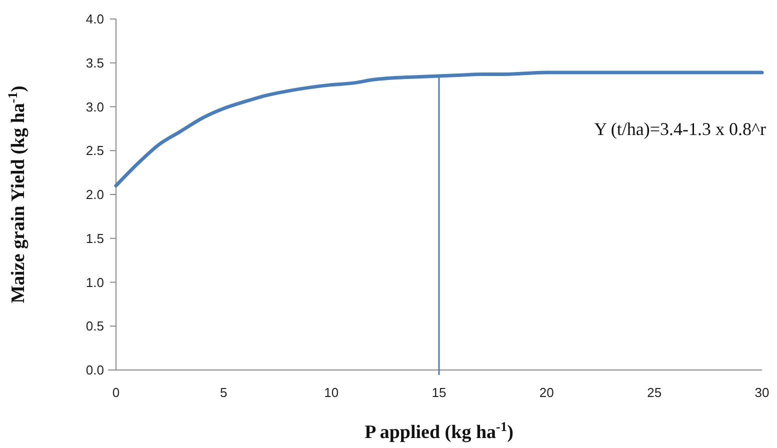 Image resolution: width=777 pixels, height=448 pixels. What do you see at coordinates (95, 62) in the screenshot?
I see `y-tick-label: 3.5` at bounding box center [95, 62].